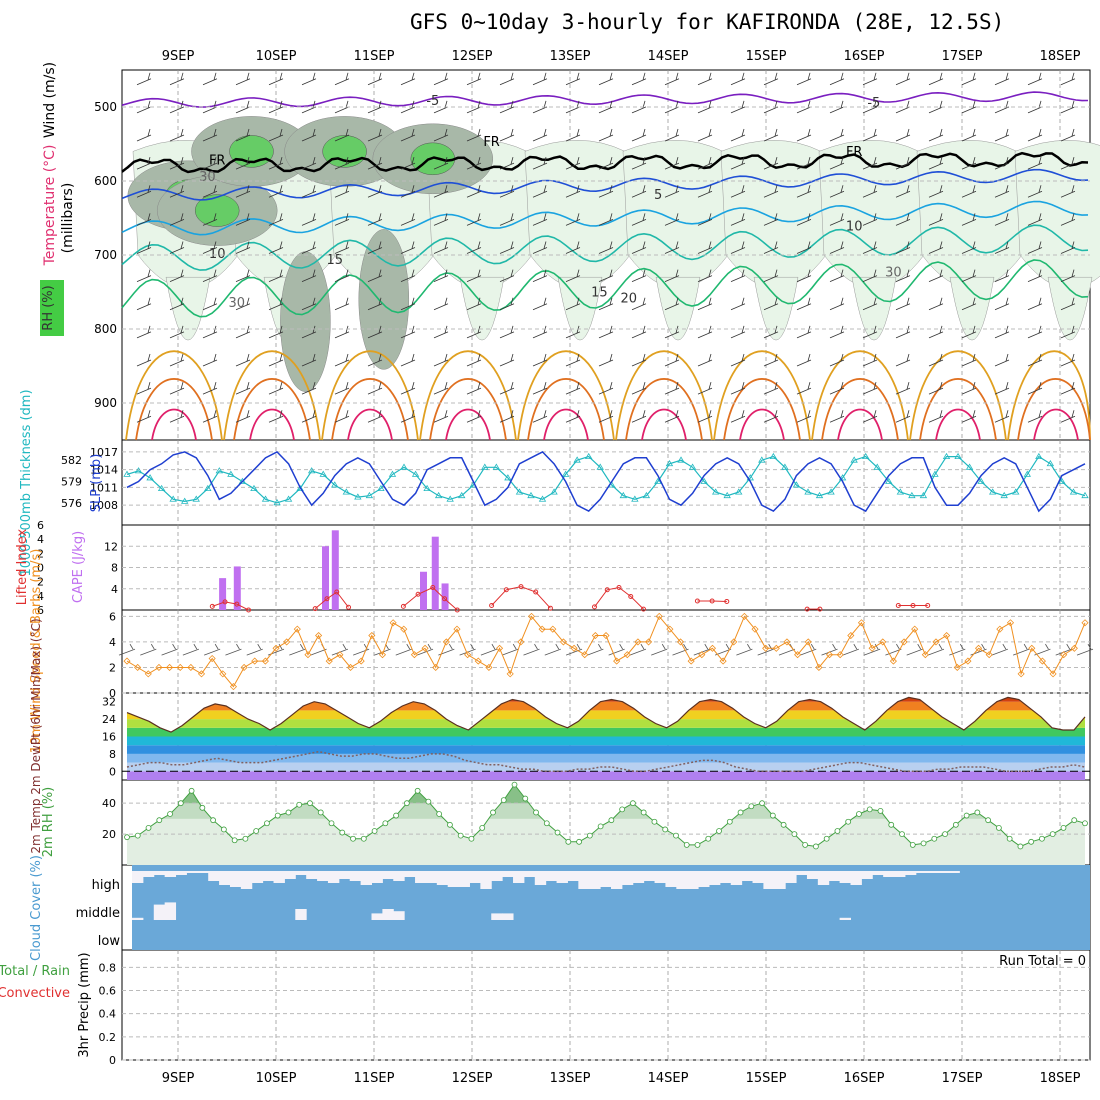 Image resolution: width=1100 pixels, height=1100 pixels. I want to click on date-label-bottom: 11SEP, so click(374, 1078).